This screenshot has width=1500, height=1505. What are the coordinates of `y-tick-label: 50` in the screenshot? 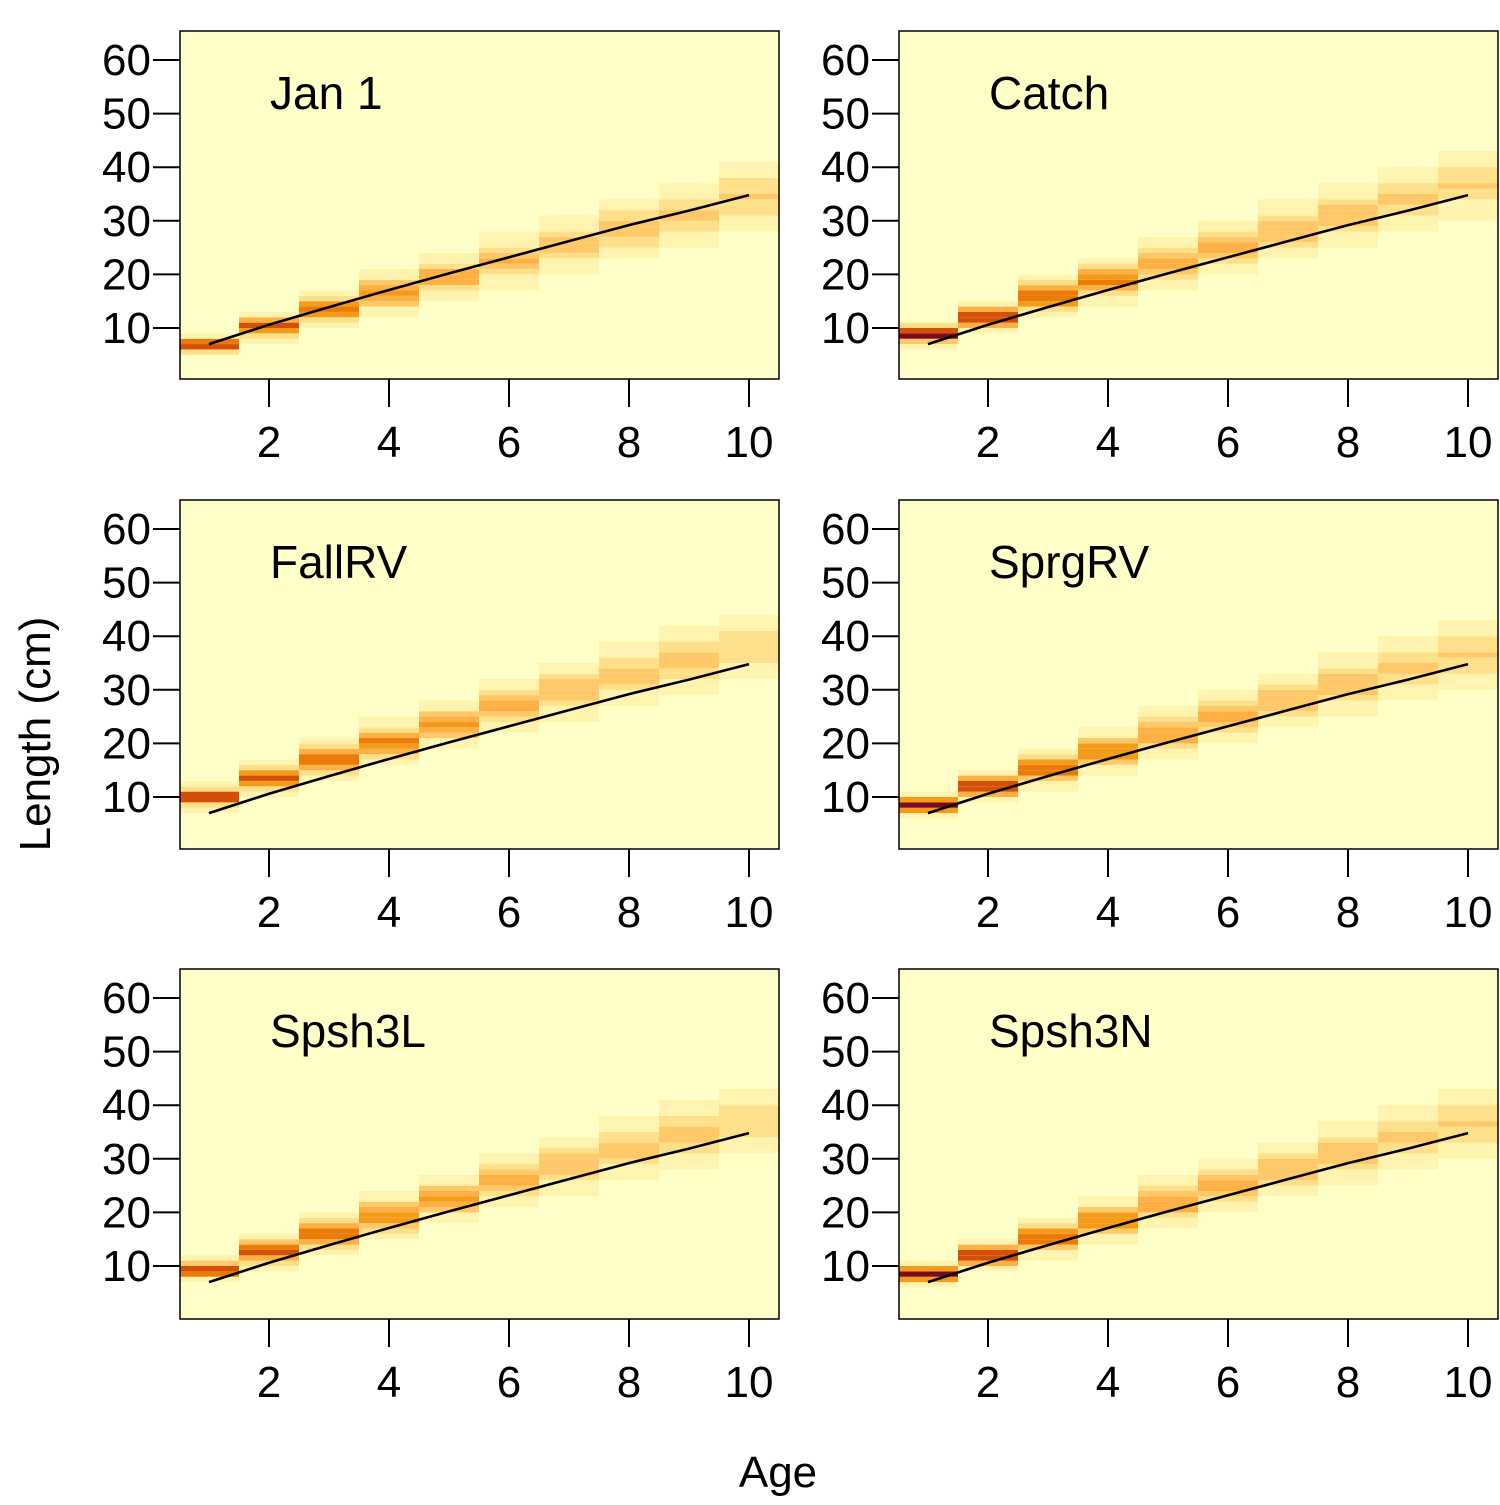 It's located at (126, 583).